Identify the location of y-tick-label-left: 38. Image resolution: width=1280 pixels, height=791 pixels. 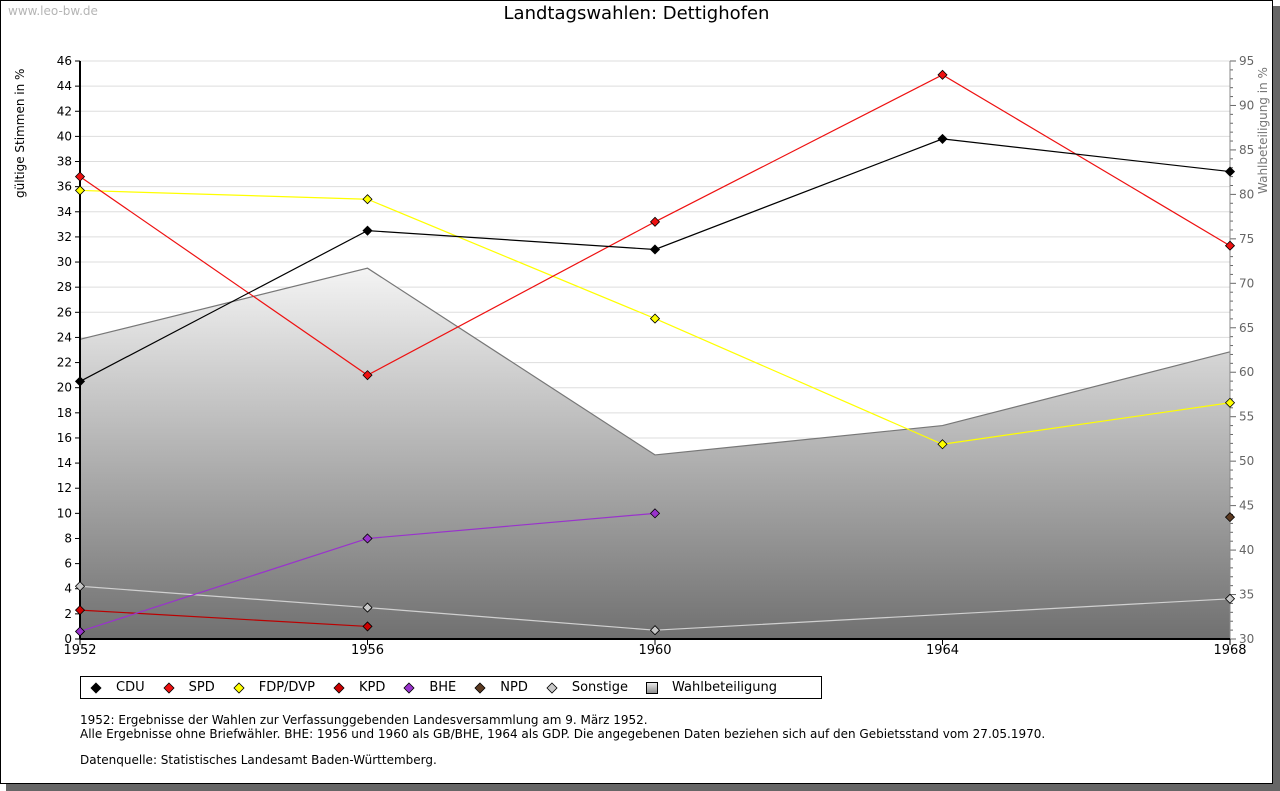
(64, 162).